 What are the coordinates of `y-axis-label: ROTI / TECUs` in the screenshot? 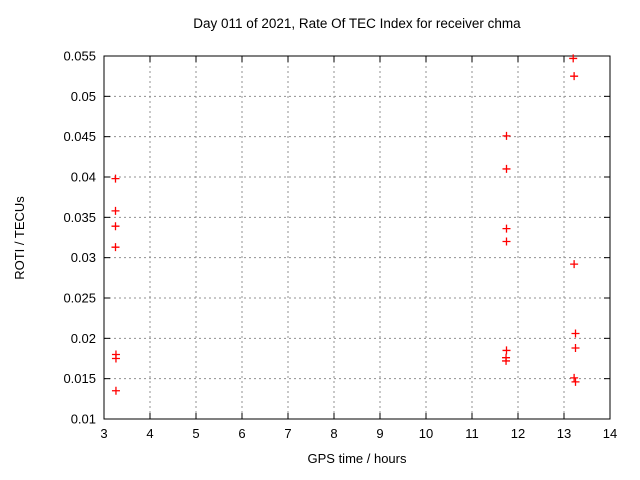 It's located at (19, 238).